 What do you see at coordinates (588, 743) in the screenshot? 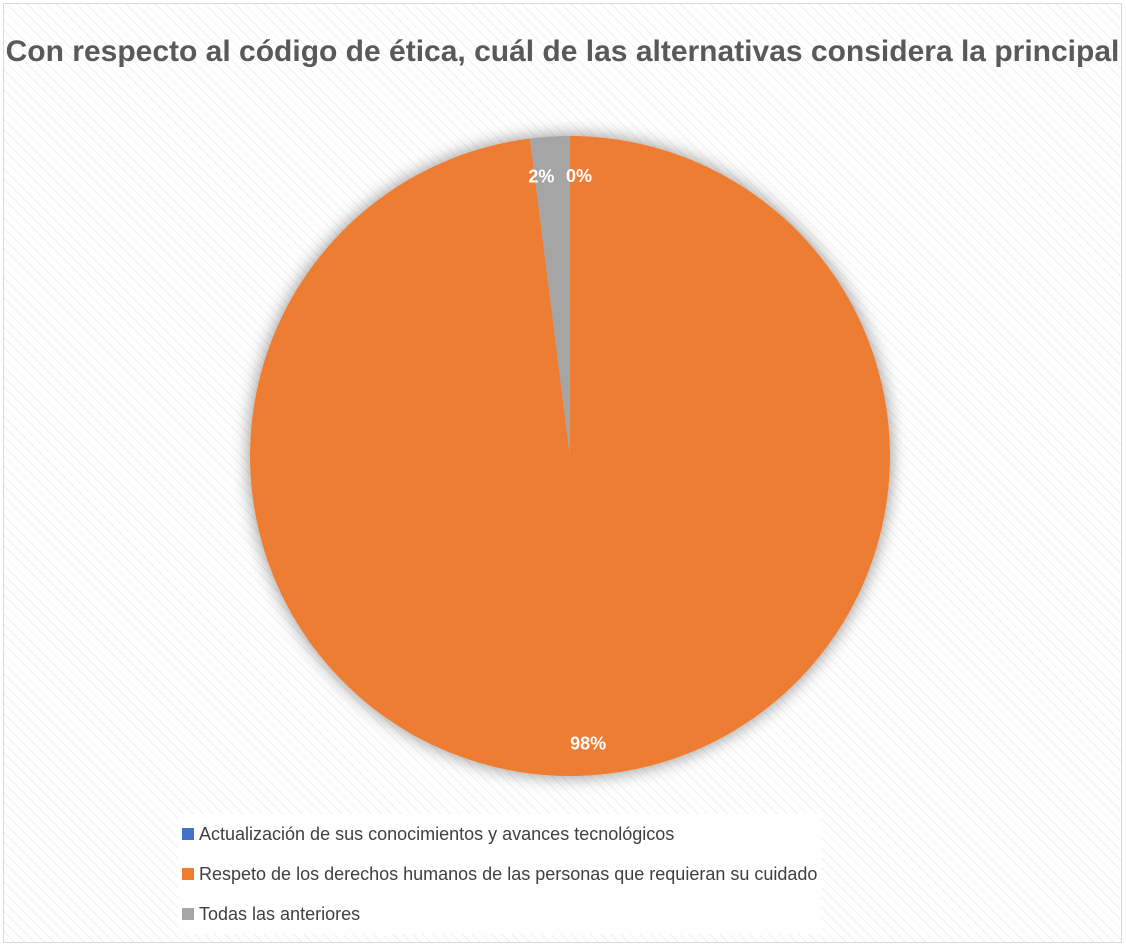
I see `data-label-respeto: 98%` at bounding box center [588, 743].